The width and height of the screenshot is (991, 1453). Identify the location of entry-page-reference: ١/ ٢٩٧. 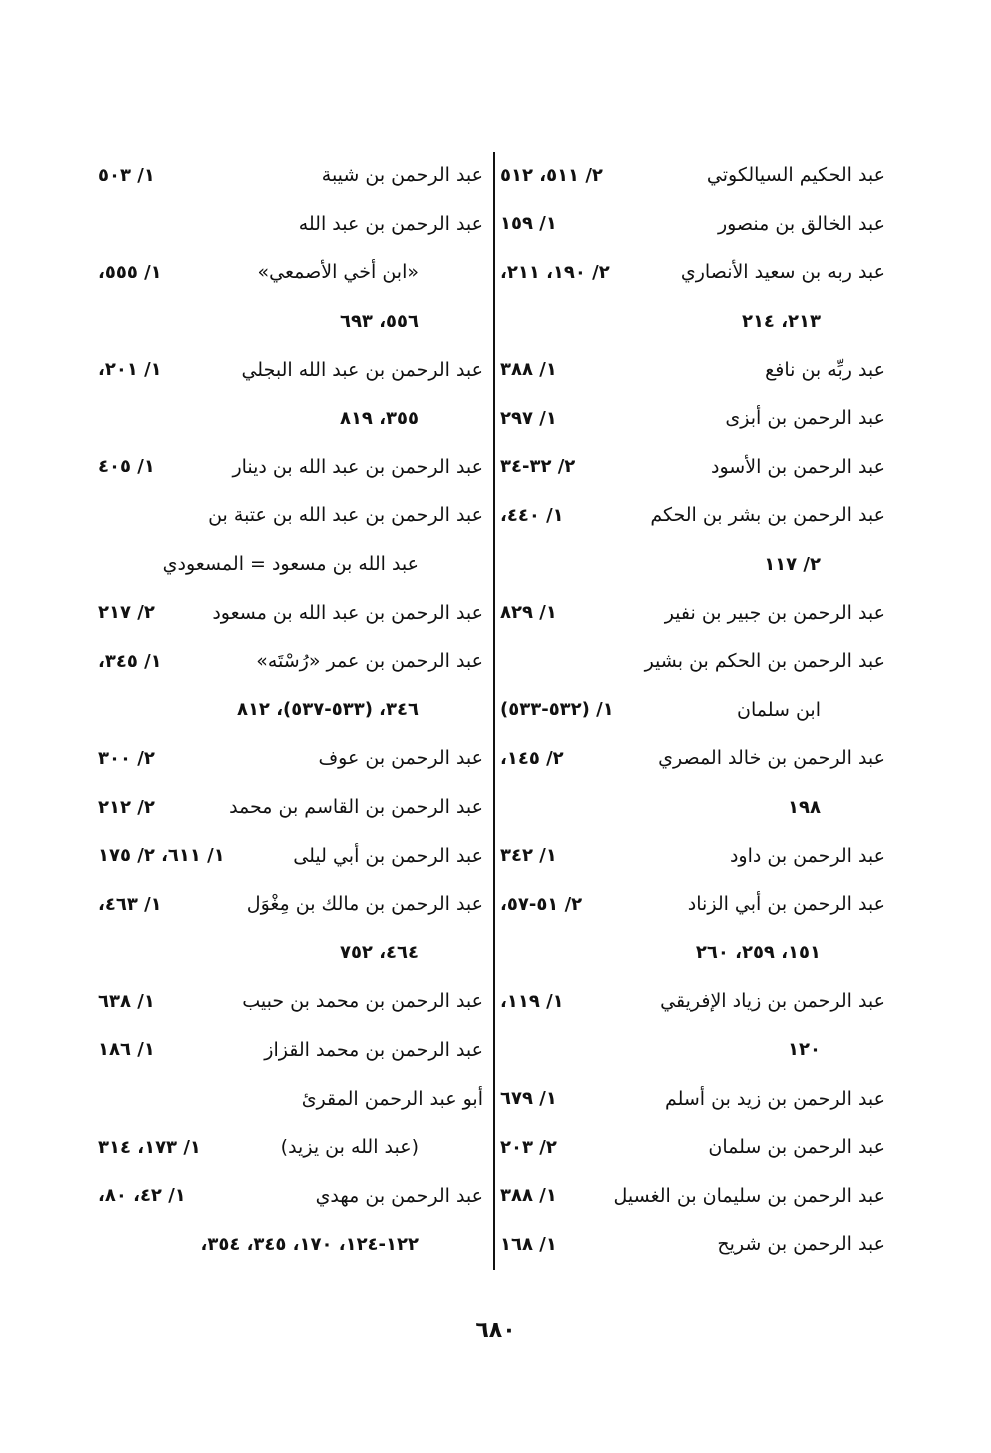
(528, 418).